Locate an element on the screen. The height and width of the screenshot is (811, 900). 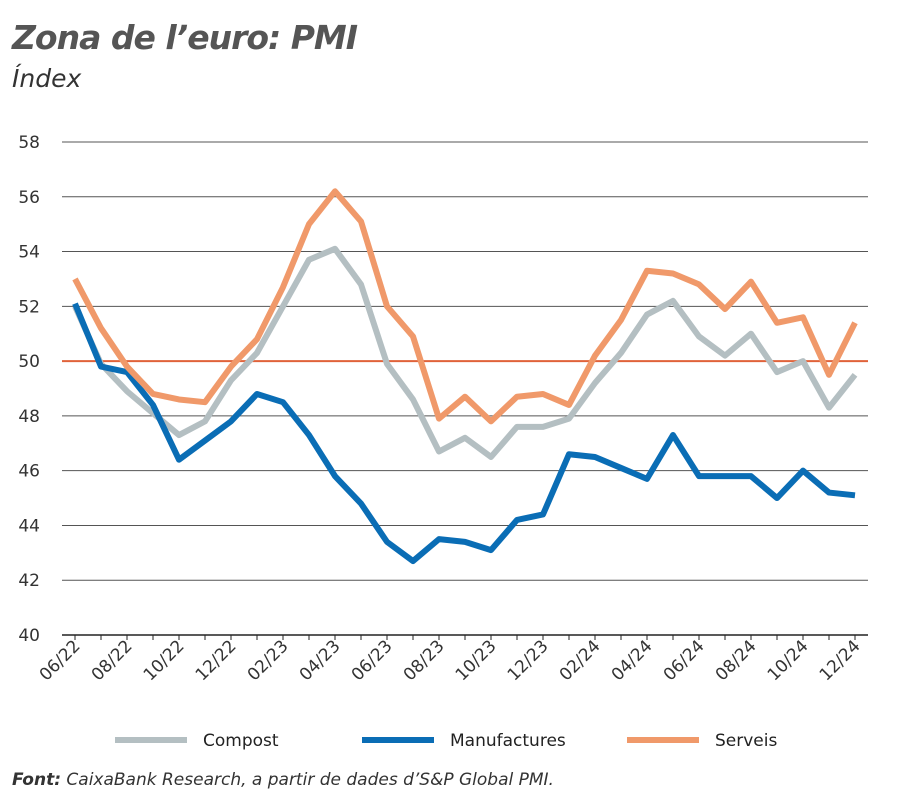
y-tick-label: 54 is located at coordinates (29, 253).